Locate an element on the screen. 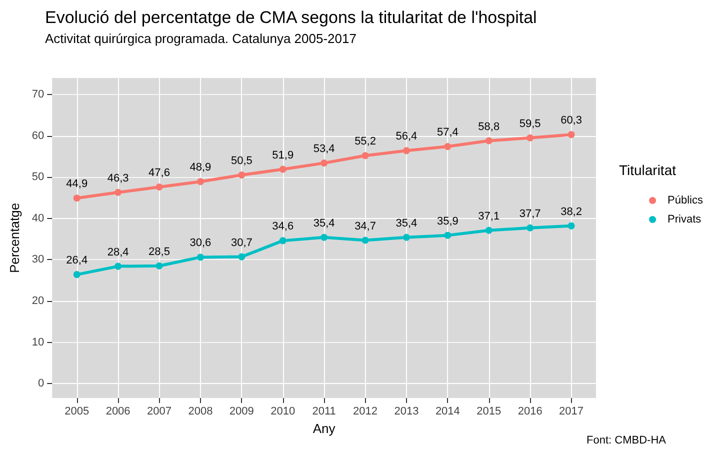 The height and width of the screenshot is (450, 726). data-label: 48,9 is located at coordinates (201, 168).